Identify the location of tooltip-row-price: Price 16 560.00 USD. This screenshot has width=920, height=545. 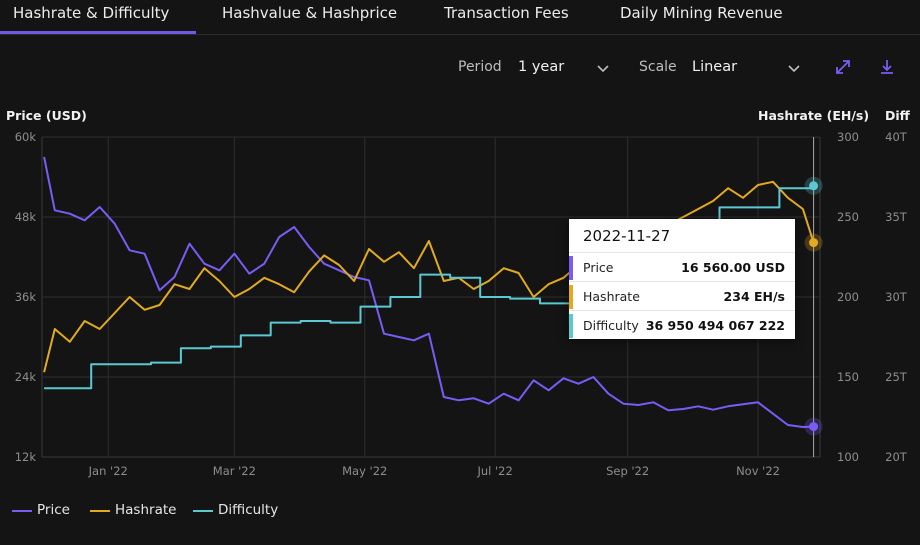
(682, 267).